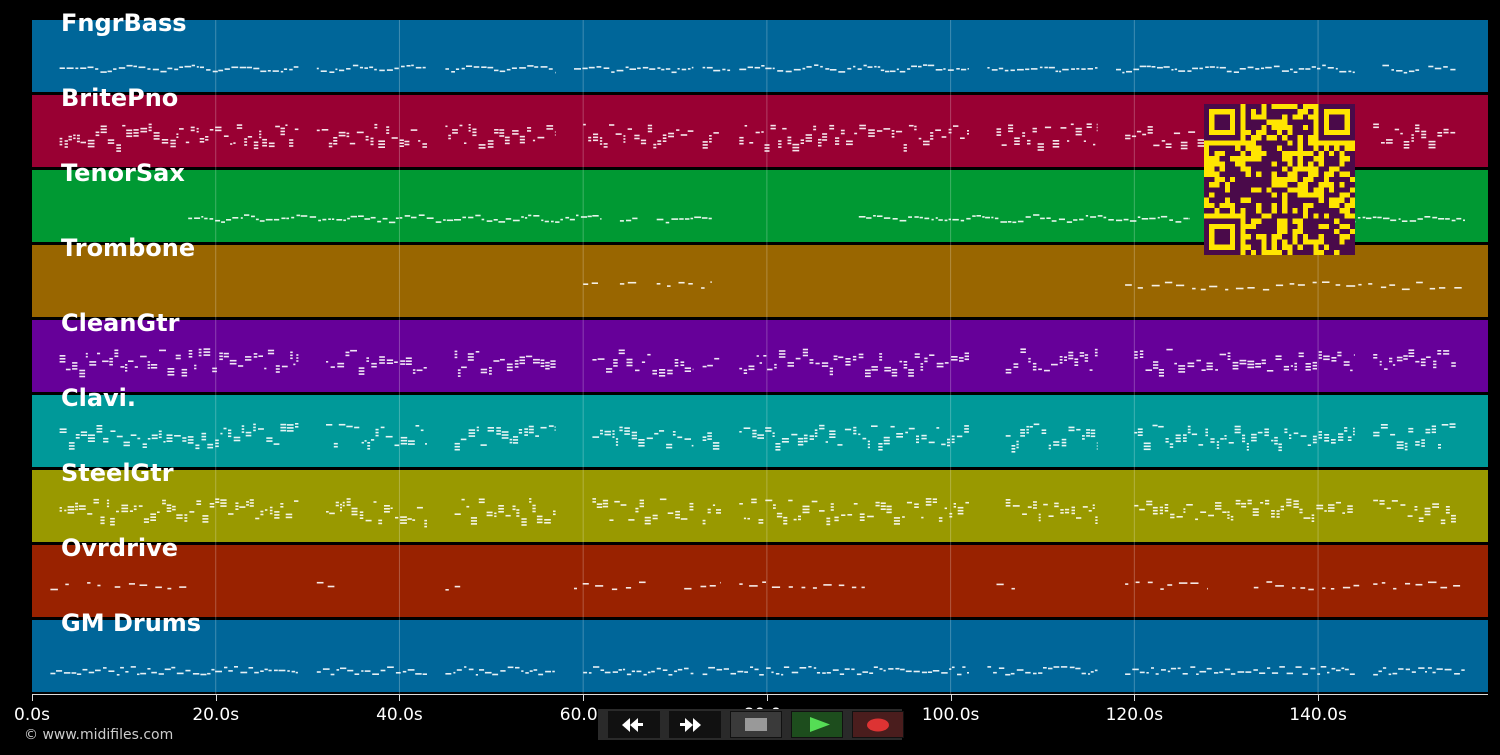 This screenshot has width=1500, height=755. Describe the element at coordinates (1318, 715) in the screenshot. I see `tick-label: 140.0s` at that location.